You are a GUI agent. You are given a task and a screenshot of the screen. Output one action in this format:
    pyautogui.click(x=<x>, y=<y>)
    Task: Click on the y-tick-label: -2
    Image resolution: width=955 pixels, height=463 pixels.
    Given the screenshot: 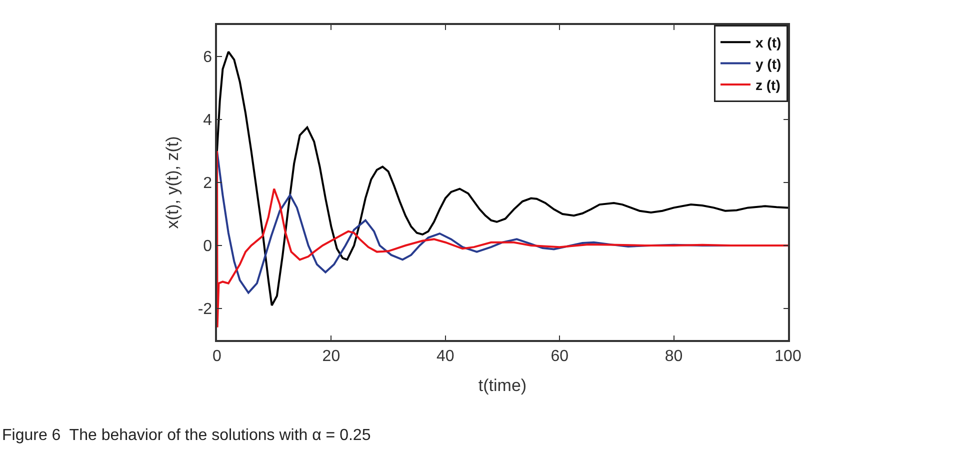 What is the action you would take?
    pyautogui.click(x=205, y=309)
    